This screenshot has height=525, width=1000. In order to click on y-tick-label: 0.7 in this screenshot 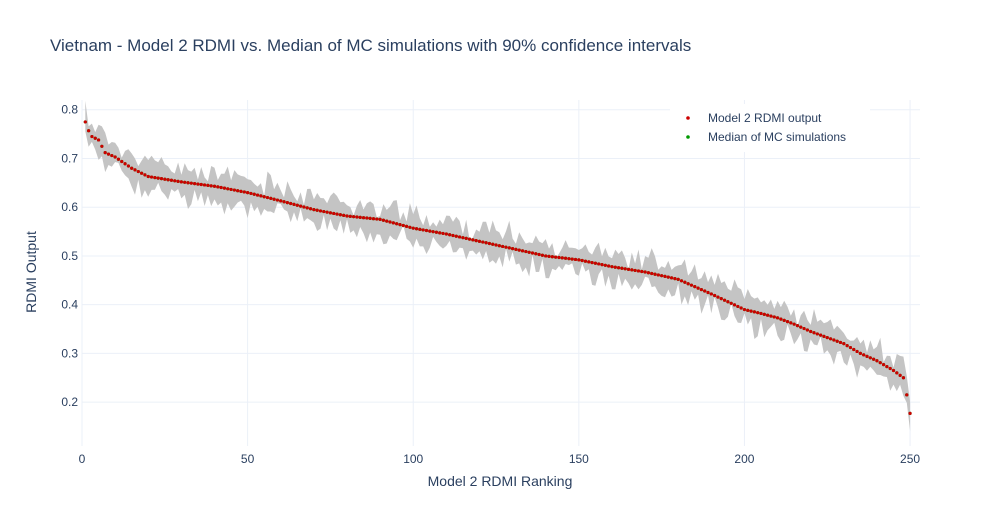, I will do `click(69, 158)`.